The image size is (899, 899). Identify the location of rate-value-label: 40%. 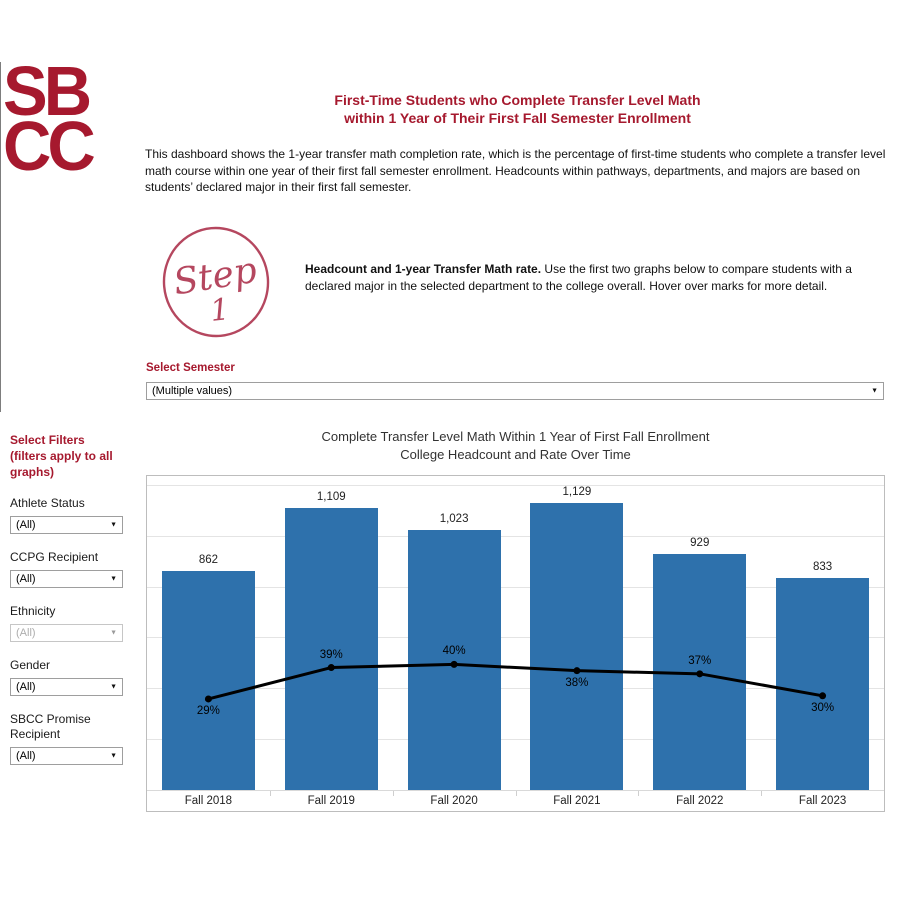
(454, 651).